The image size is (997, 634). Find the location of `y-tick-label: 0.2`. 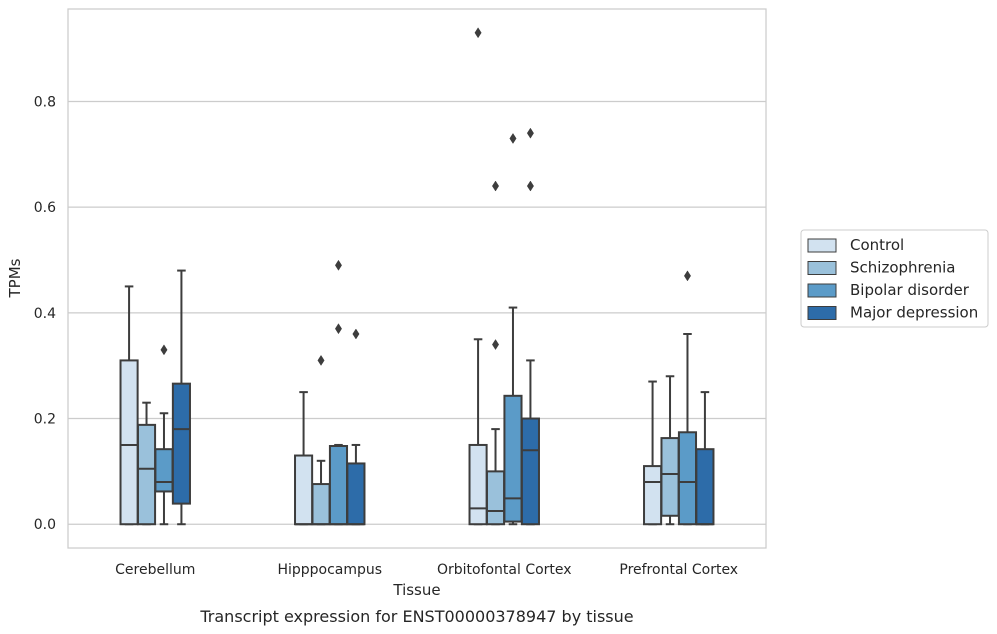

y-tick-label: 0.2 is located at coordinates (45, 420).